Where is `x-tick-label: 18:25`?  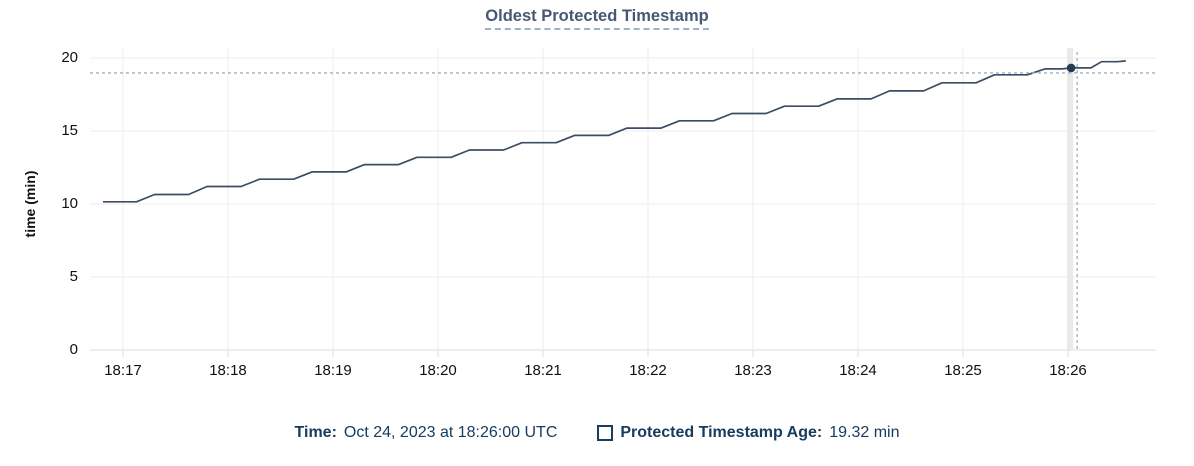 x-tick-label: 18:25 is located at coordinates (963, 370).